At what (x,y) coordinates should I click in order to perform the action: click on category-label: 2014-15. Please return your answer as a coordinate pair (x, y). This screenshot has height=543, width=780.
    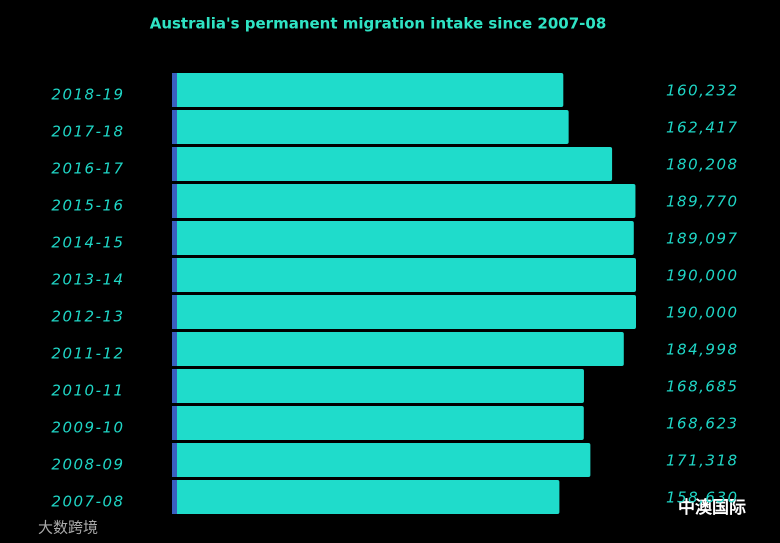
    Looking at the image, I should click on (87, 243).